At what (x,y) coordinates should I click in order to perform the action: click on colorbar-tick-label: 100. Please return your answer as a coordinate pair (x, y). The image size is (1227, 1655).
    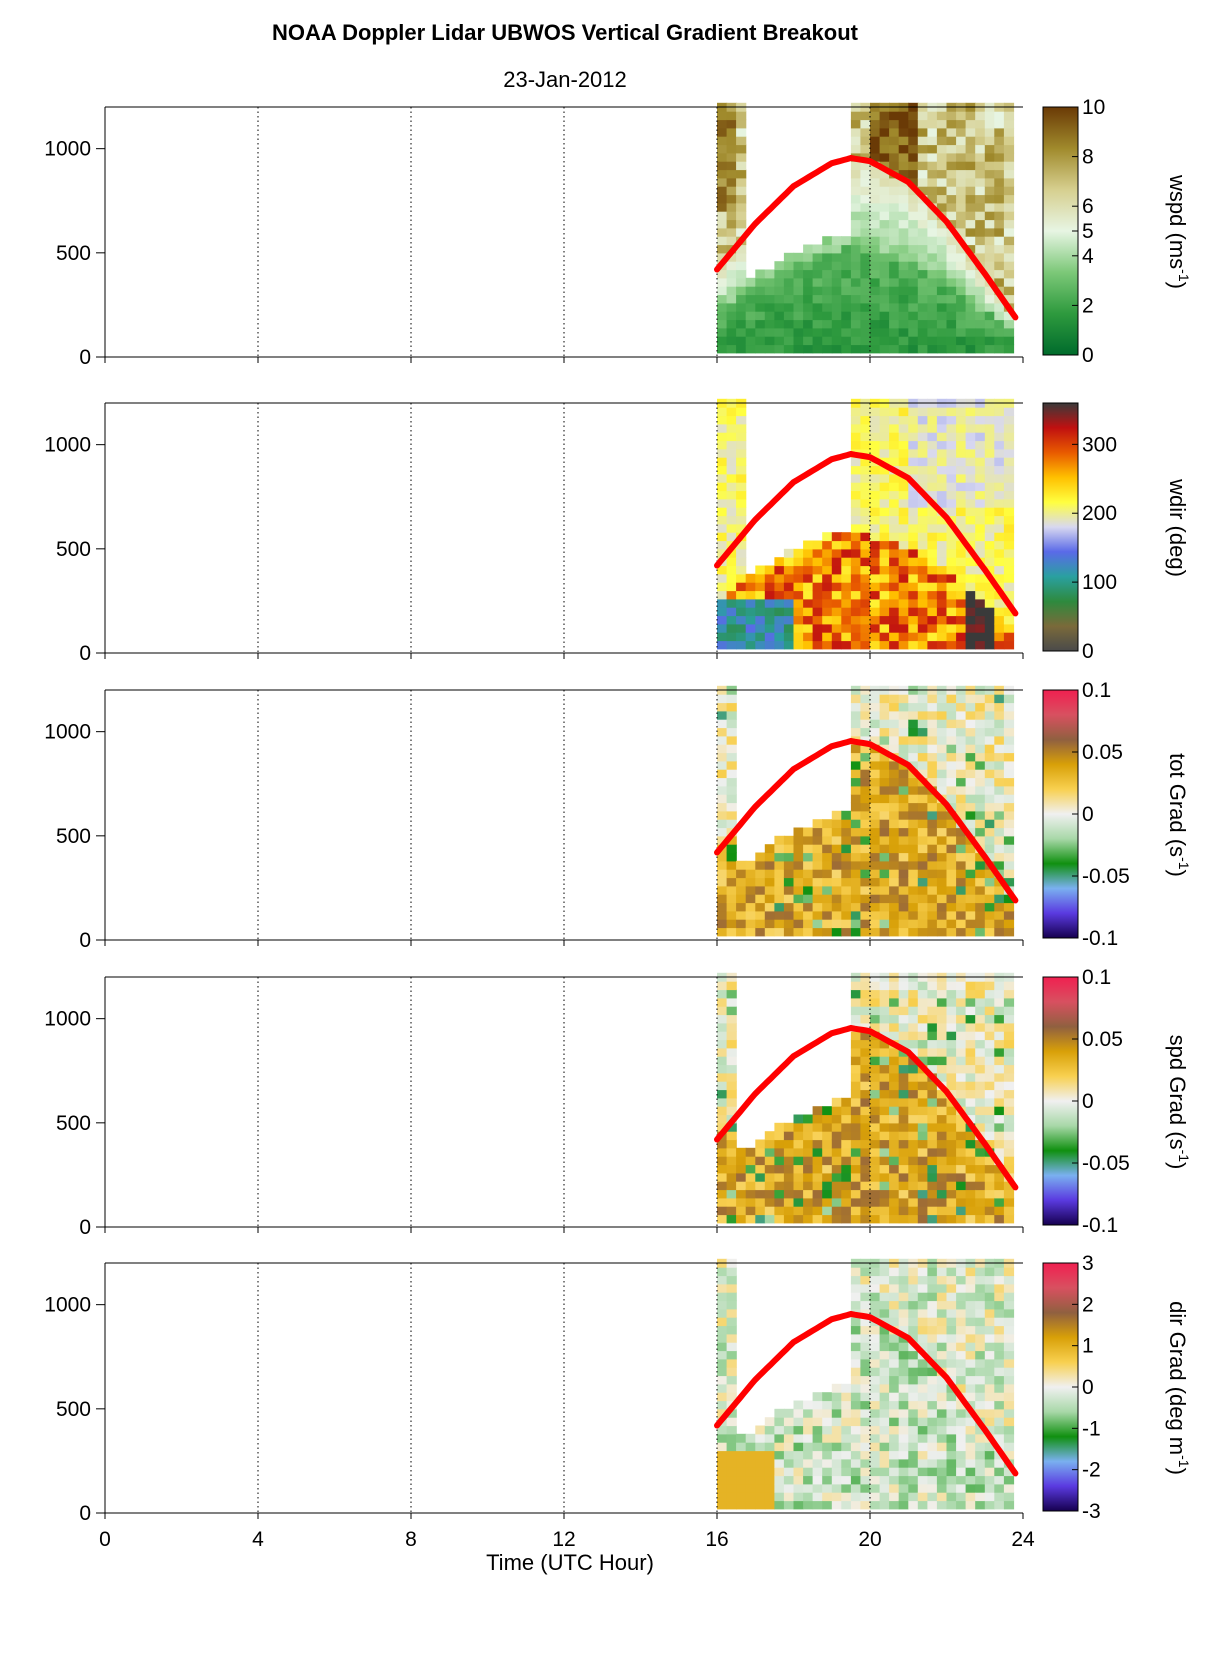
    Looking at the image, I should click on (1099, 582).